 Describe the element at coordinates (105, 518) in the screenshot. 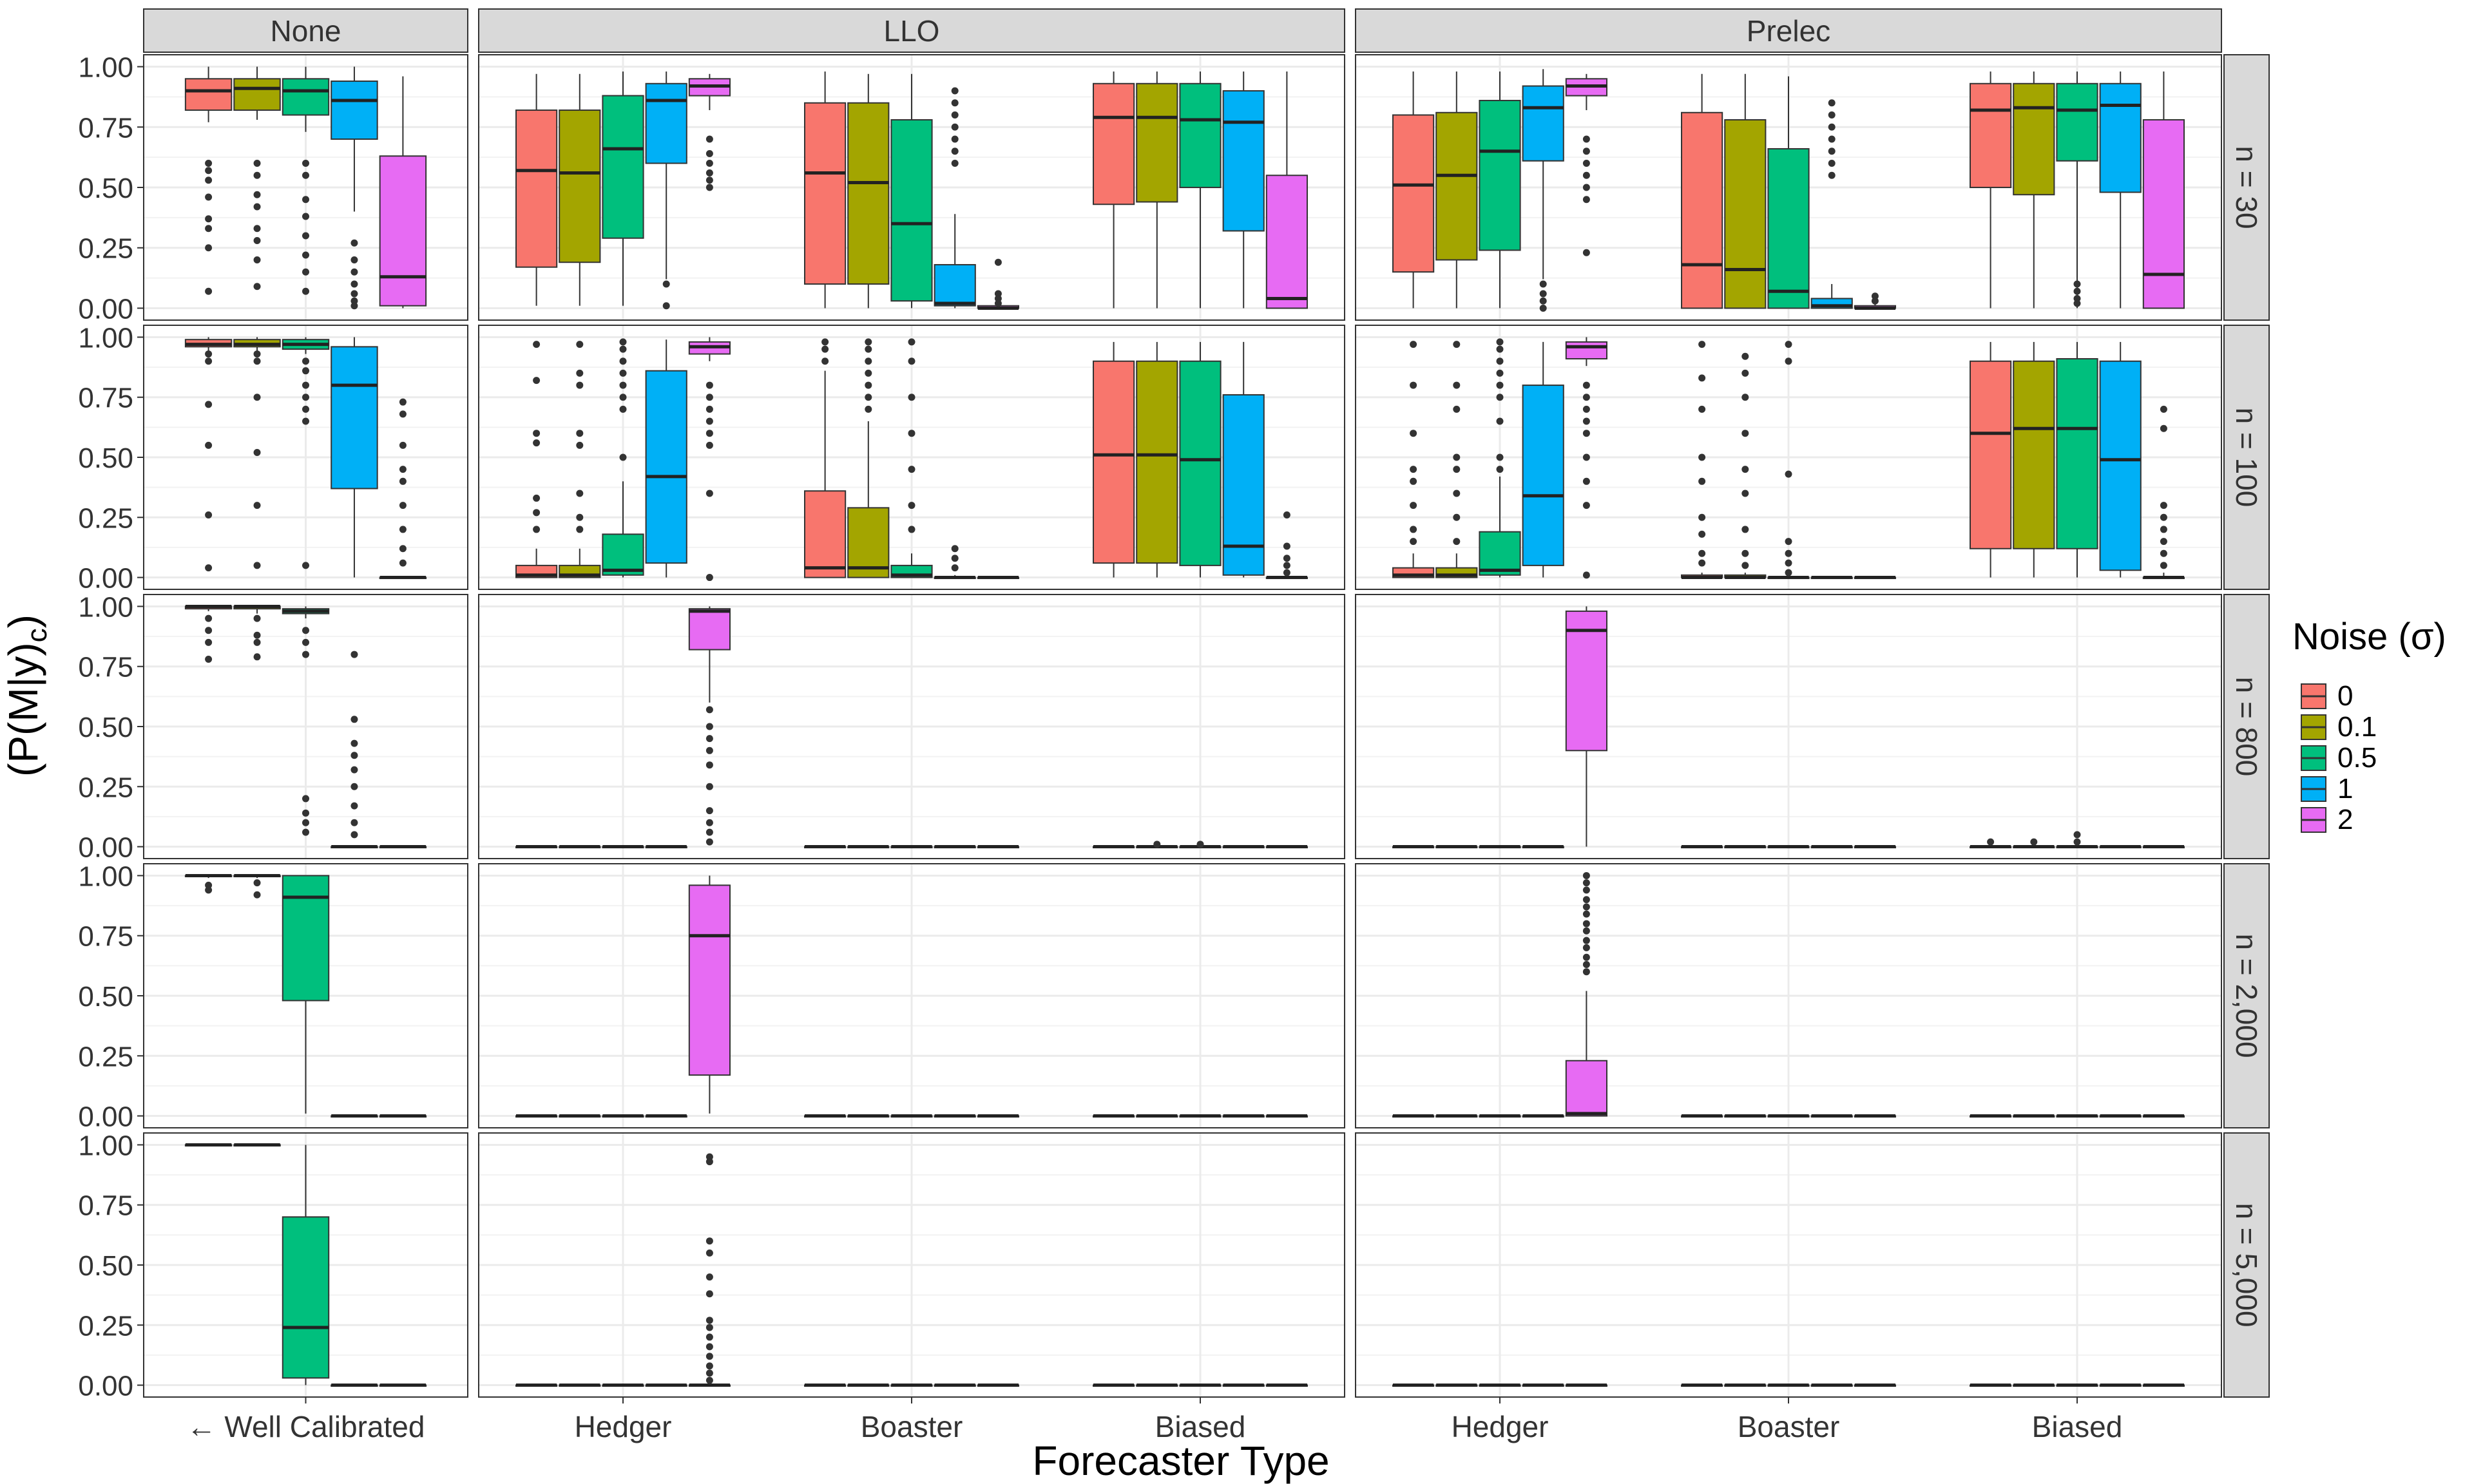

I see `y-tick-label: 0.25` at that location.